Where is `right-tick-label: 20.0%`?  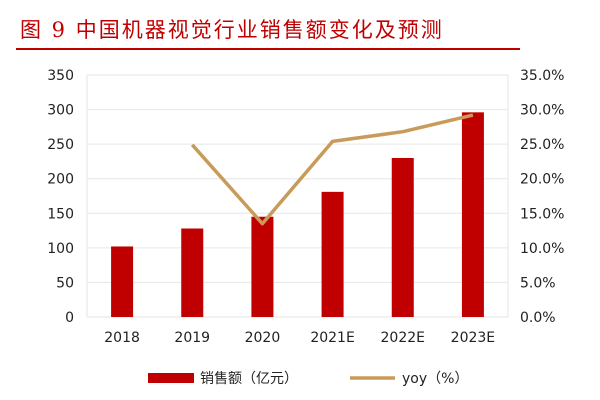 right-tick-label: 20.0% is located at coordinates (542, 180).